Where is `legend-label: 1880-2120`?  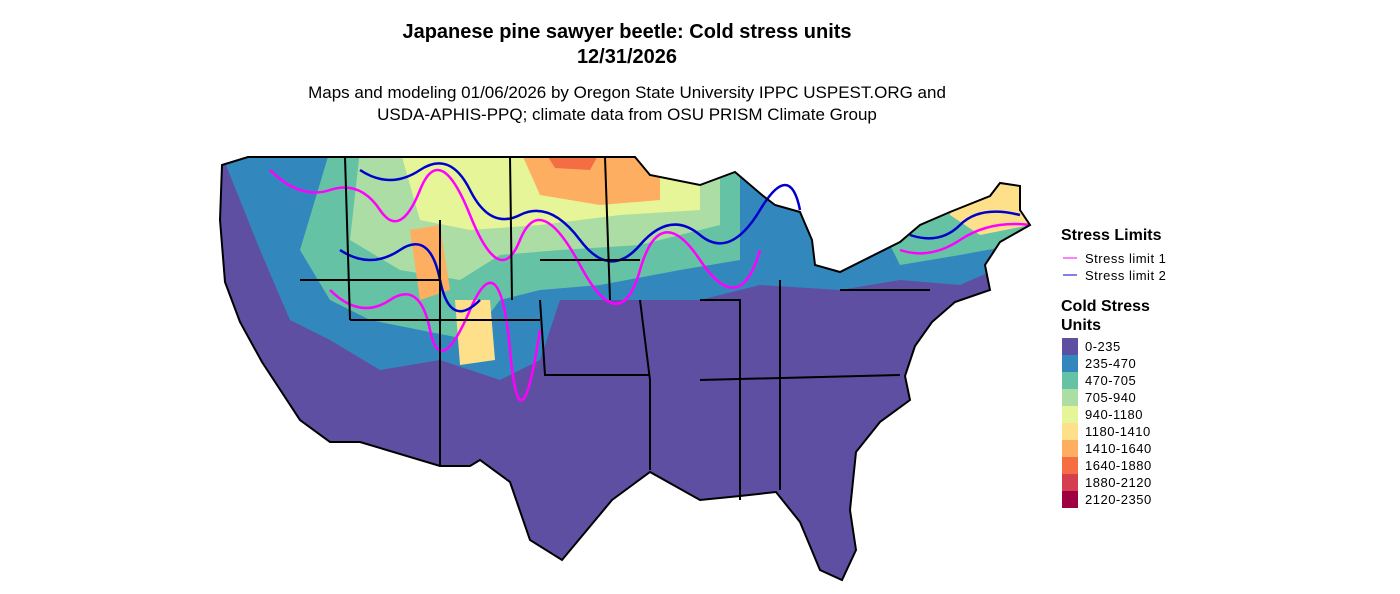
legend-label: 1880-2120 is located at coordinates (1118, 482).